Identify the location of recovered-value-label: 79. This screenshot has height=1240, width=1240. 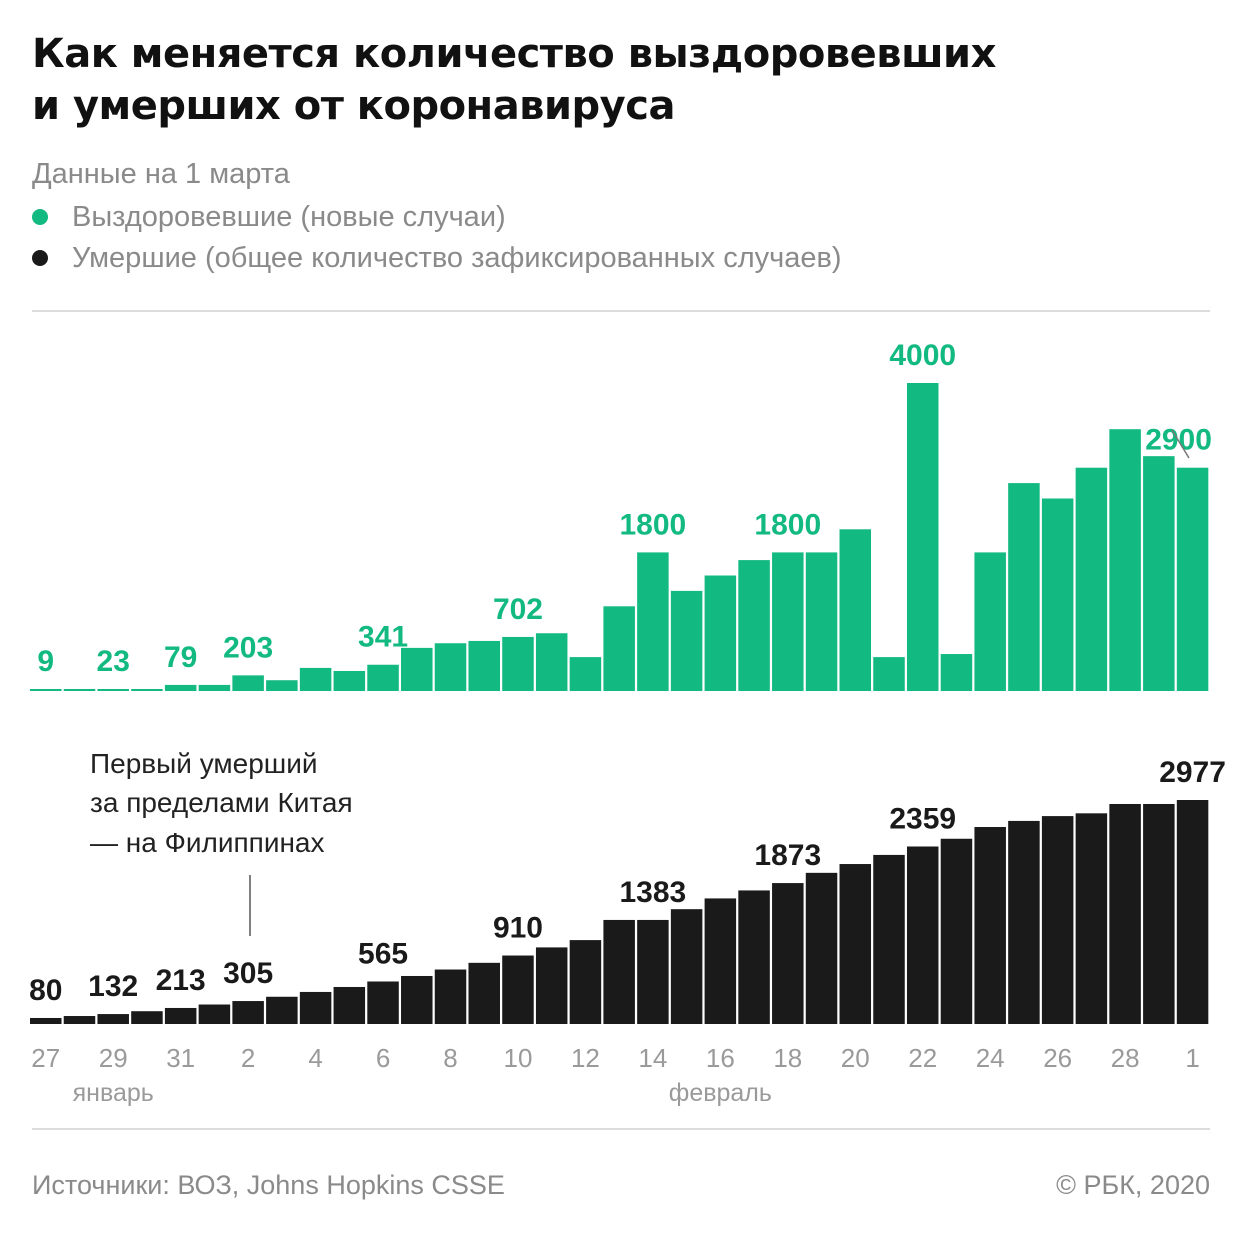
(180, 657).